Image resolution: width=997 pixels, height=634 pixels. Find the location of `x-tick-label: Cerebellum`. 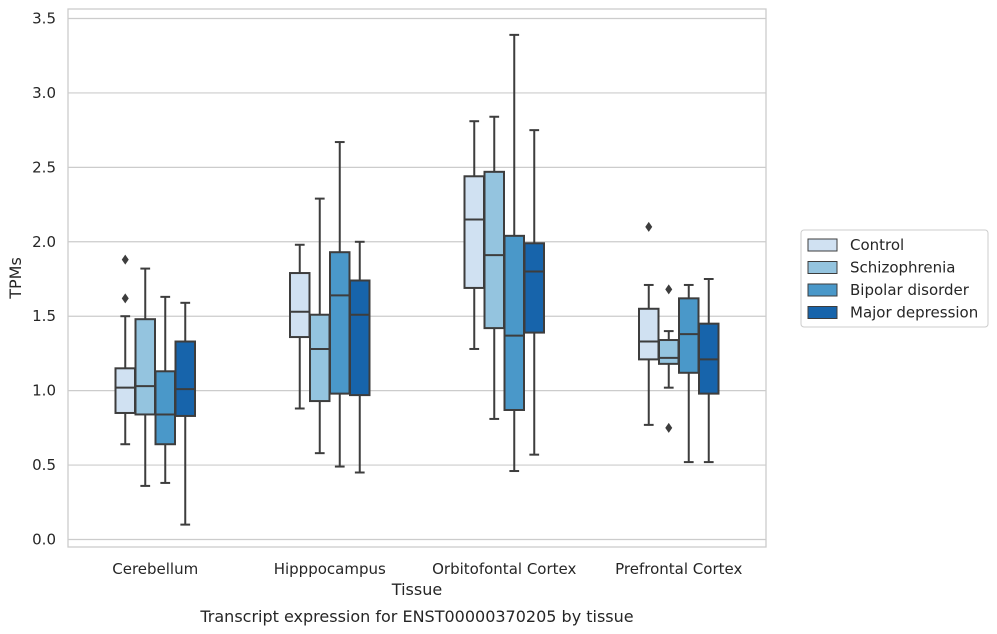

x-tick-label: Cerebellum is located at coordinates (155, 569).